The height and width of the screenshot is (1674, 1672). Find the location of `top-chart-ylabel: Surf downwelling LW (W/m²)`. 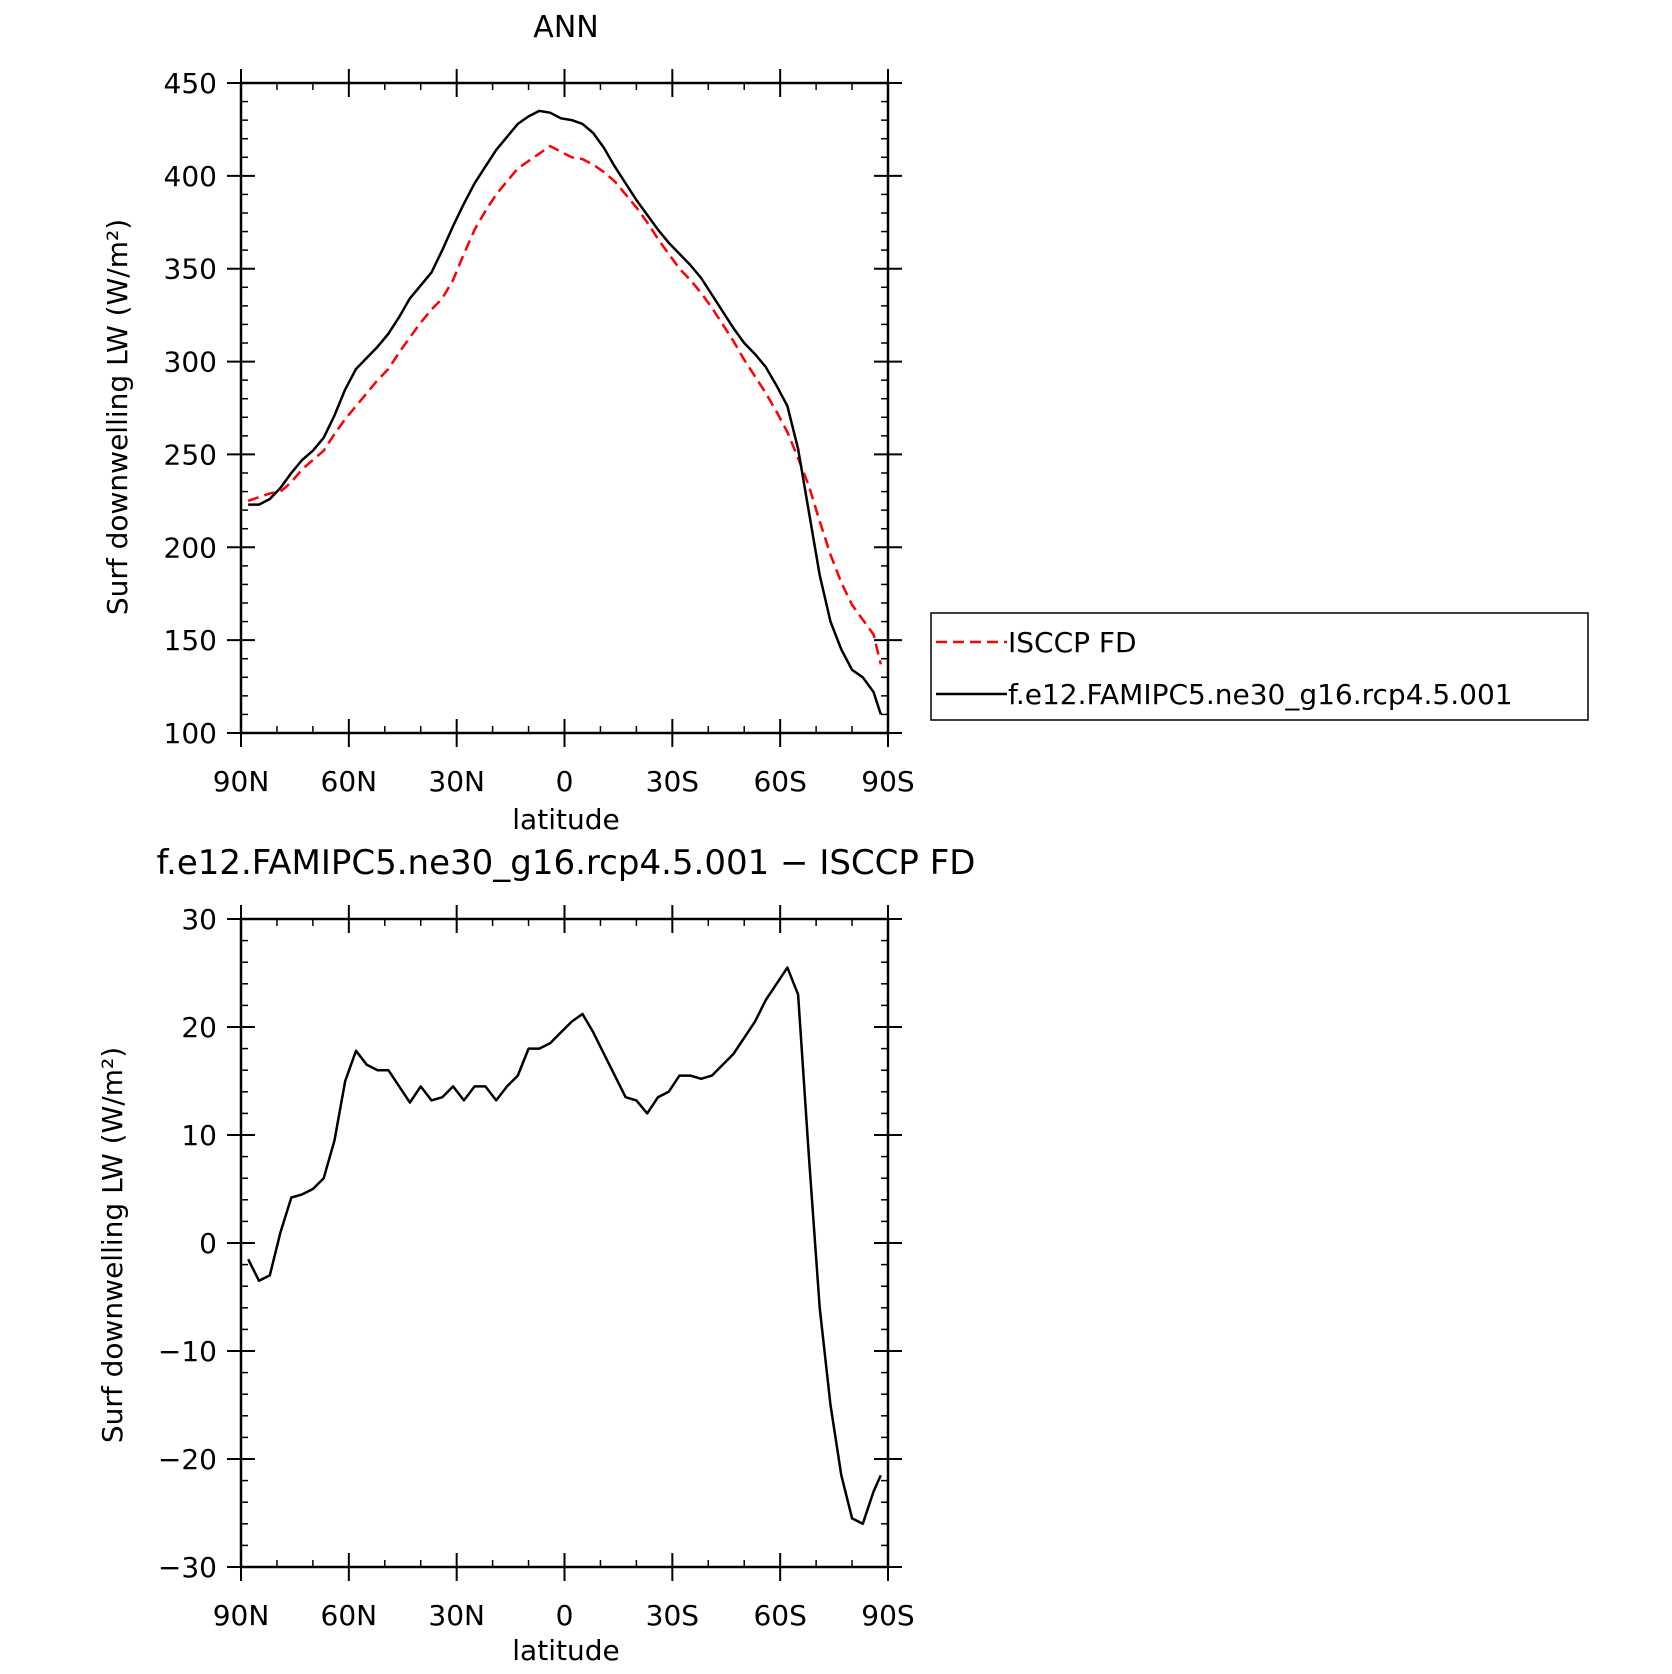

top-chart-ylabel: Surf downwelling LW (W/m²) is located at coordinates (117, 417).